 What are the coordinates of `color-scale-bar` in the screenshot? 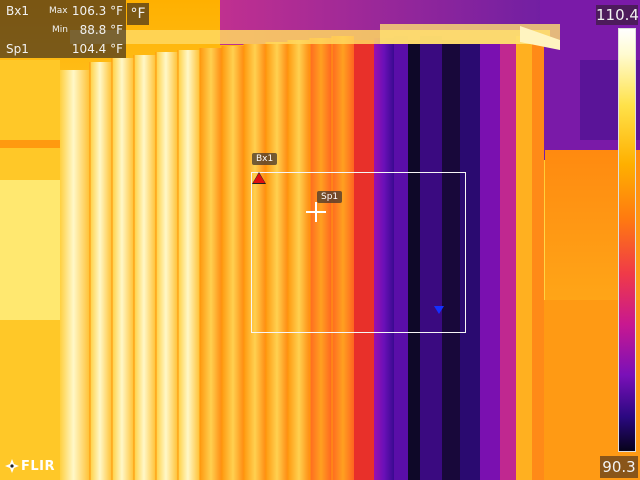 It's located at (627, 240).